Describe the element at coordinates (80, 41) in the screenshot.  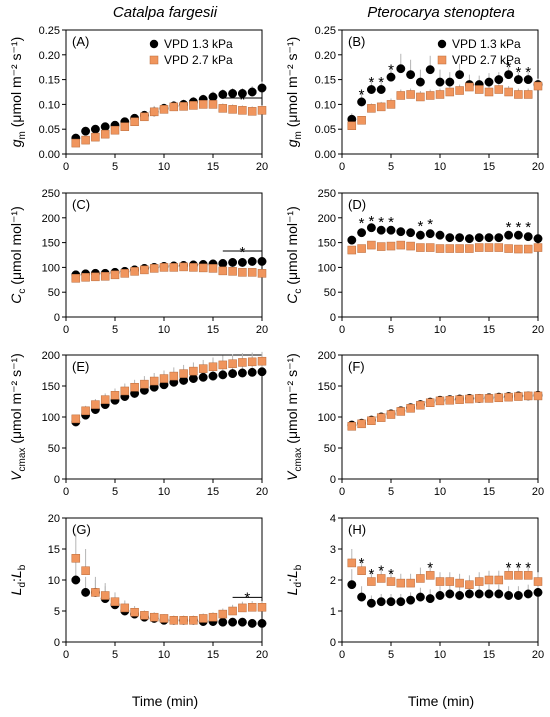
I see `panel-a-label: (A)` at that location.